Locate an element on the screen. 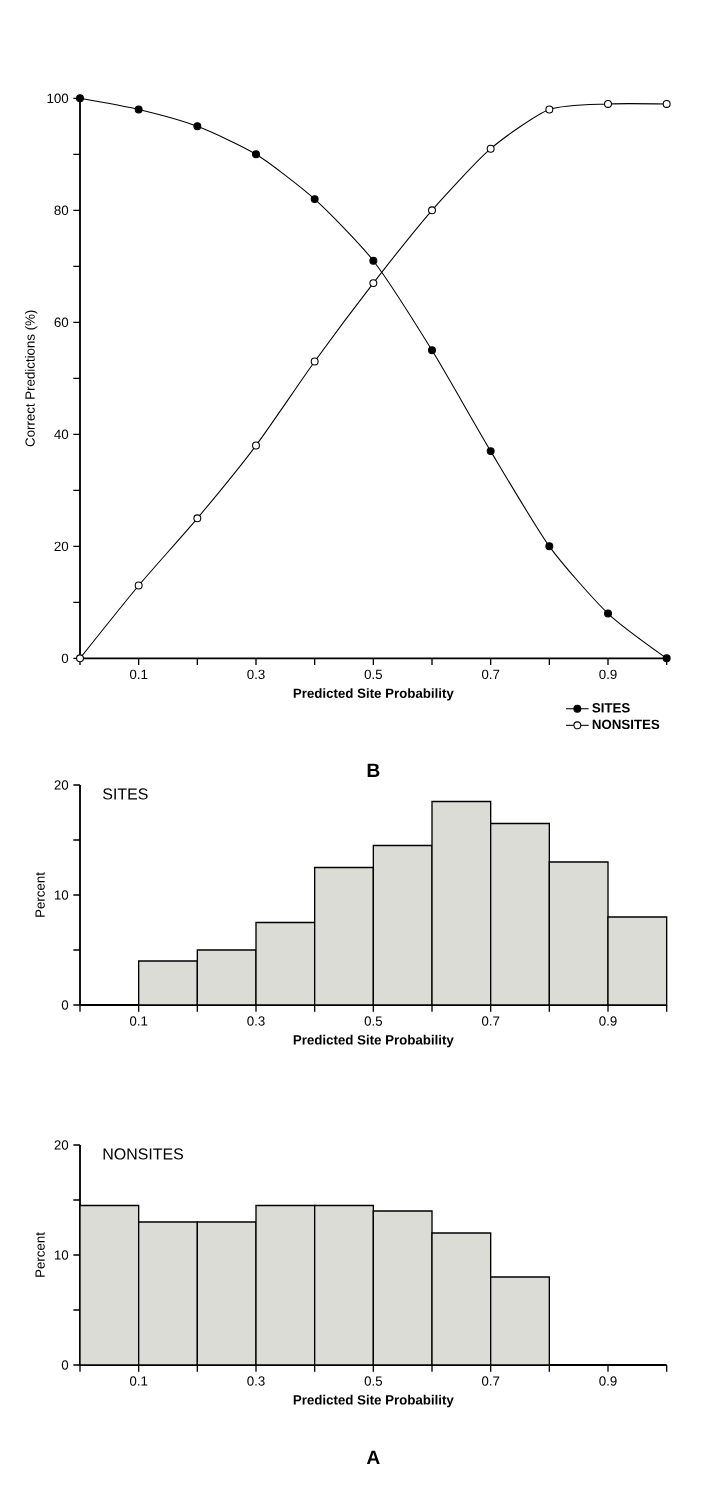 Image resolution: width=720 pixels, height=1485 pixels. y-tick-label: 100 is located at coordinates (58, 98).